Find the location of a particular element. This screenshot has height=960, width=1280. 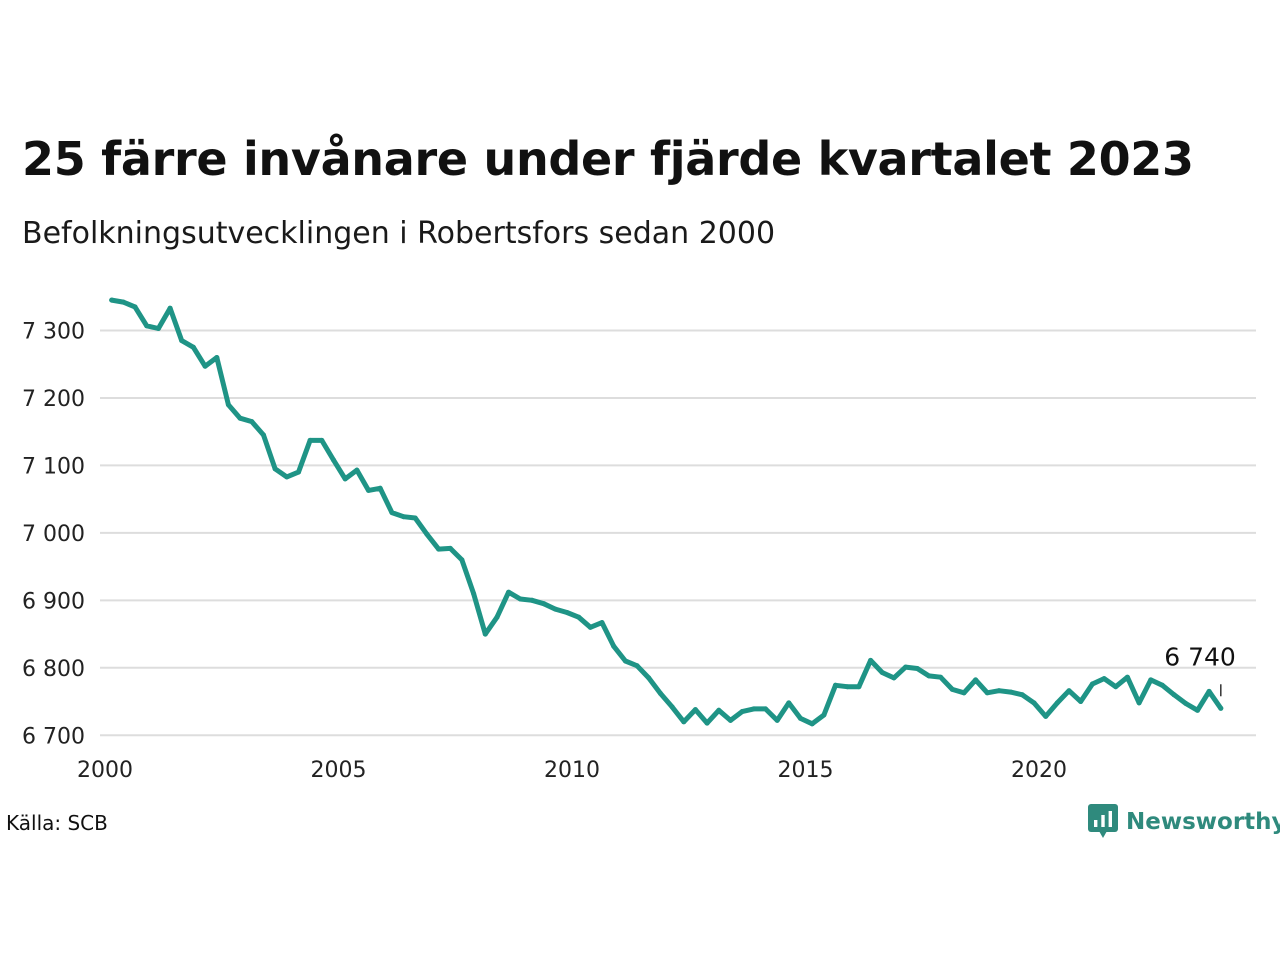

y-tick-label: 6 800 is located at coordinates (53, 669).